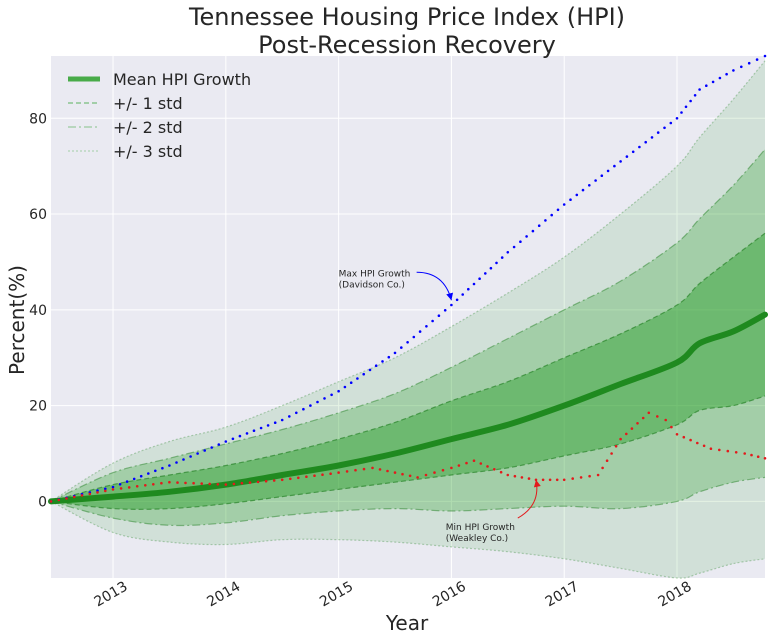 The width and height of the screenshot is (771, 641). I want to click on annotation-0-line1: Max HPI Growth, so click(375, 274).